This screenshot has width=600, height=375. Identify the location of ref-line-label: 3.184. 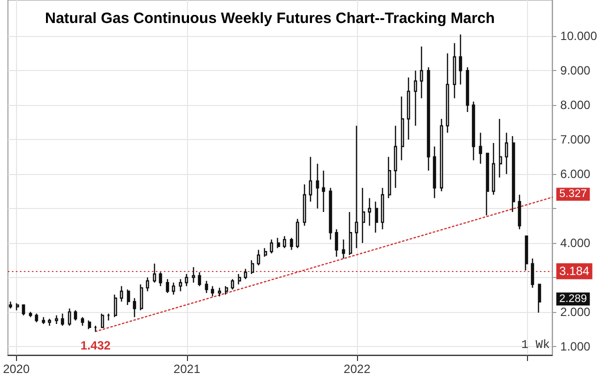
(574, 271).